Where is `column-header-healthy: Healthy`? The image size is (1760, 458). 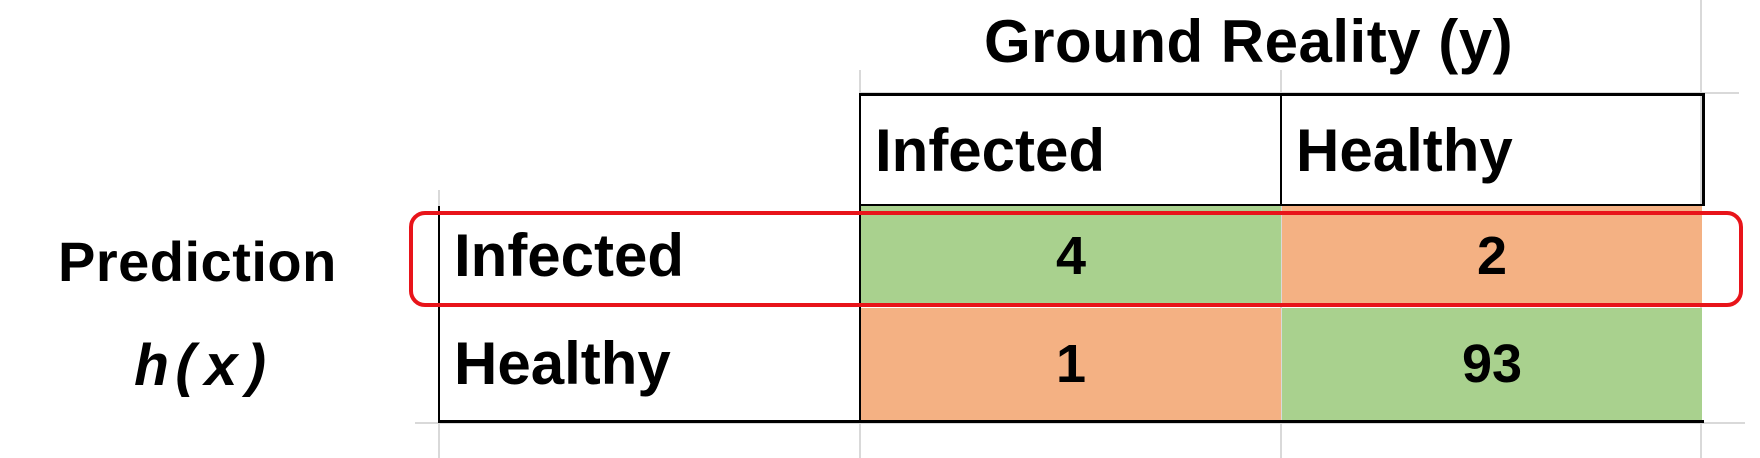 column-header-healthy: Healthy is located at coordinates (1492, 151).